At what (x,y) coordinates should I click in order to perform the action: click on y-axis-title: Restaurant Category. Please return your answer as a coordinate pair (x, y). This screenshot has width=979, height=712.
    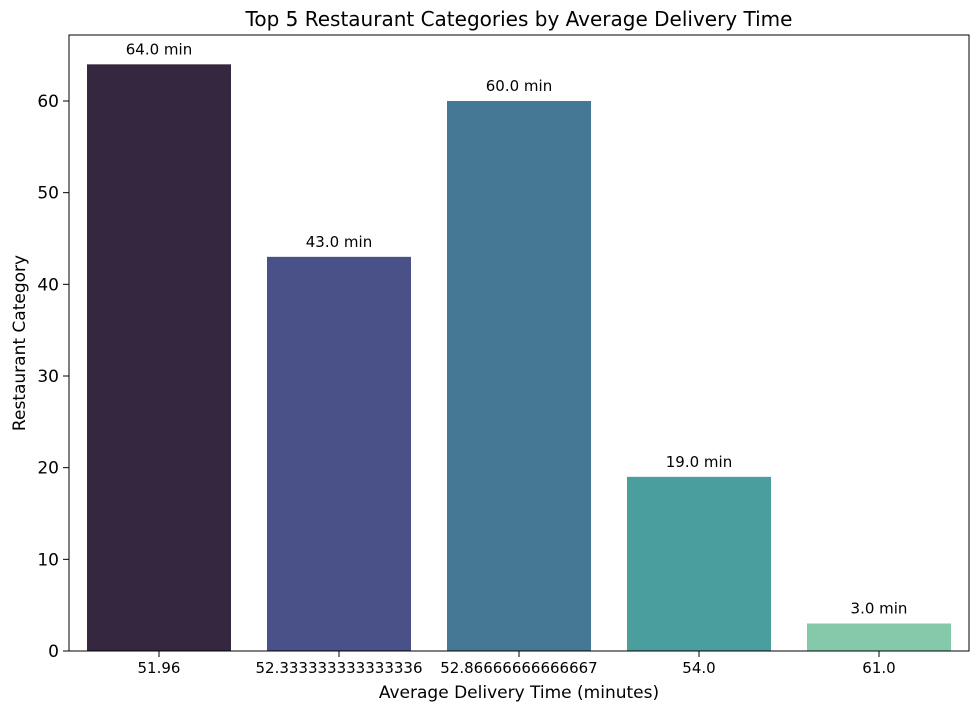
    Looking at the image, I should click on (20, 343).